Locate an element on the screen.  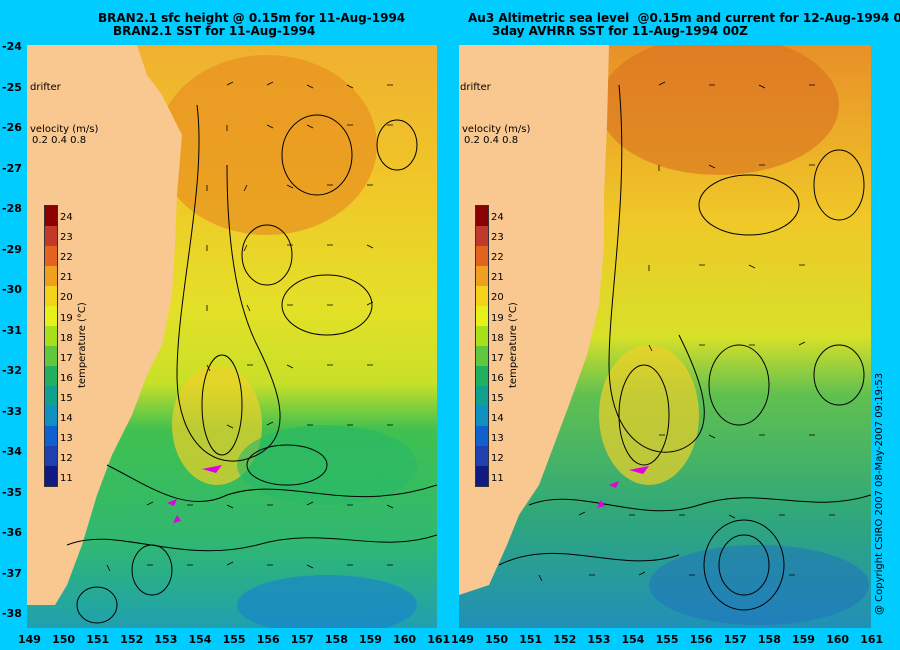
left-colorbar is located at coordinates (51, 346).